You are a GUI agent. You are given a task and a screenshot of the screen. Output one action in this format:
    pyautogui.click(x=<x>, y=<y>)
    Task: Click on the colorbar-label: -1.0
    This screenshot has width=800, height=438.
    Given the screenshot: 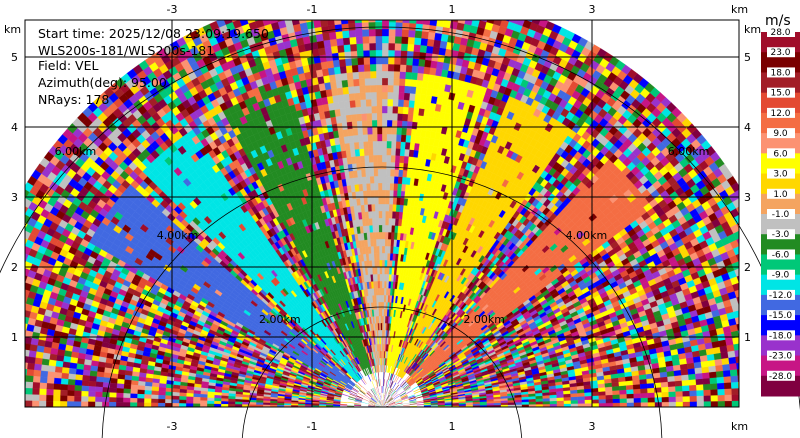 What is the action you would take?
    pyautogui.click(x=781, y=215)
    